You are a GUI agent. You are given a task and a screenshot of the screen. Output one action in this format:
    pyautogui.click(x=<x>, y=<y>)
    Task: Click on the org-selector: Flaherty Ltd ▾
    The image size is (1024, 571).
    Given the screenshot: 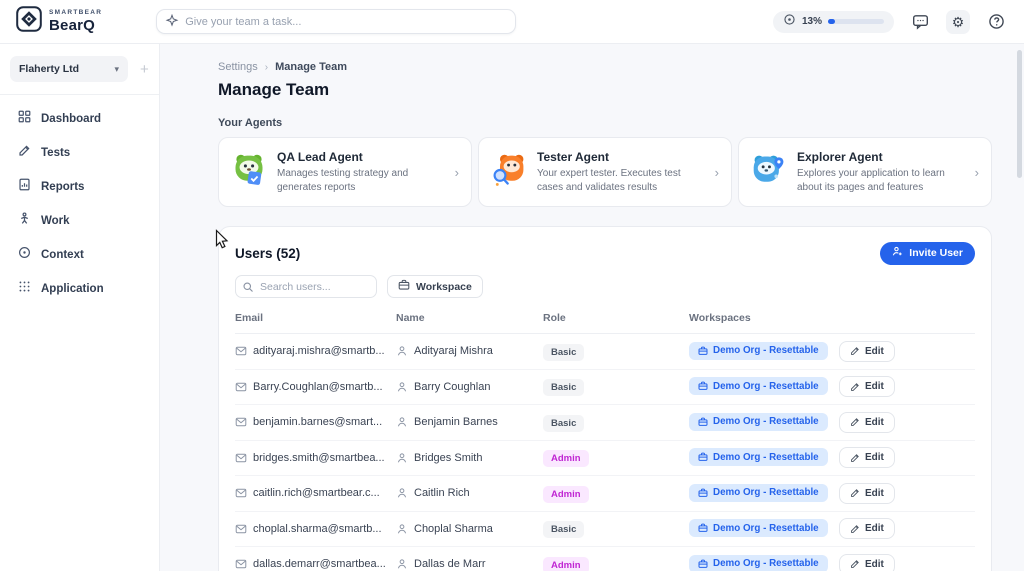 What is the action you would take?
    pyautogui.click(x=69, y=69)
    